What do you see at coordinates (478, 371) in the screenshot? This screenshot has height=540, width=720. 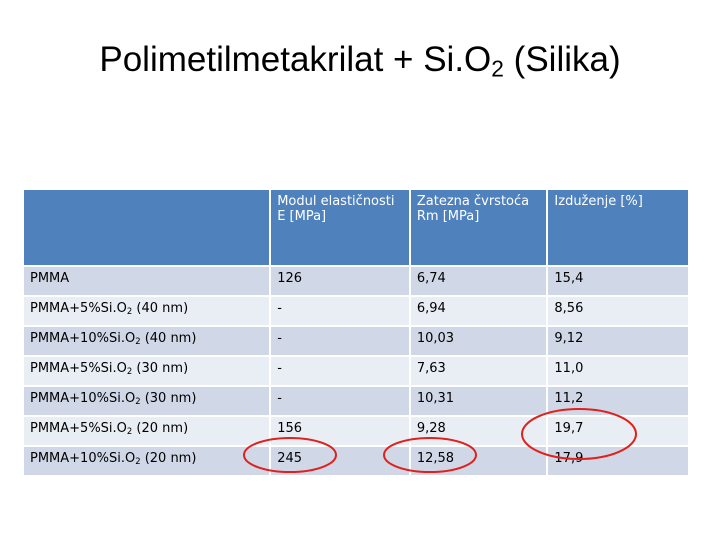 I see `table-cell: 7,63` at bounding box center [478, 371].